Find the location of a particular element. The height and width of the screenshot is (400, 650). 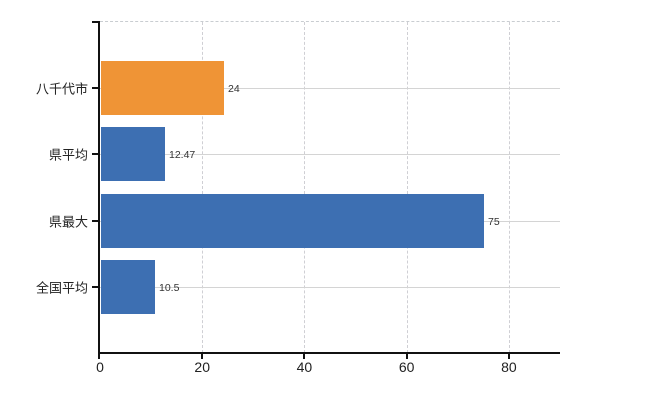

bar-value-label: 12.47 is located at coordinates (182, 155).